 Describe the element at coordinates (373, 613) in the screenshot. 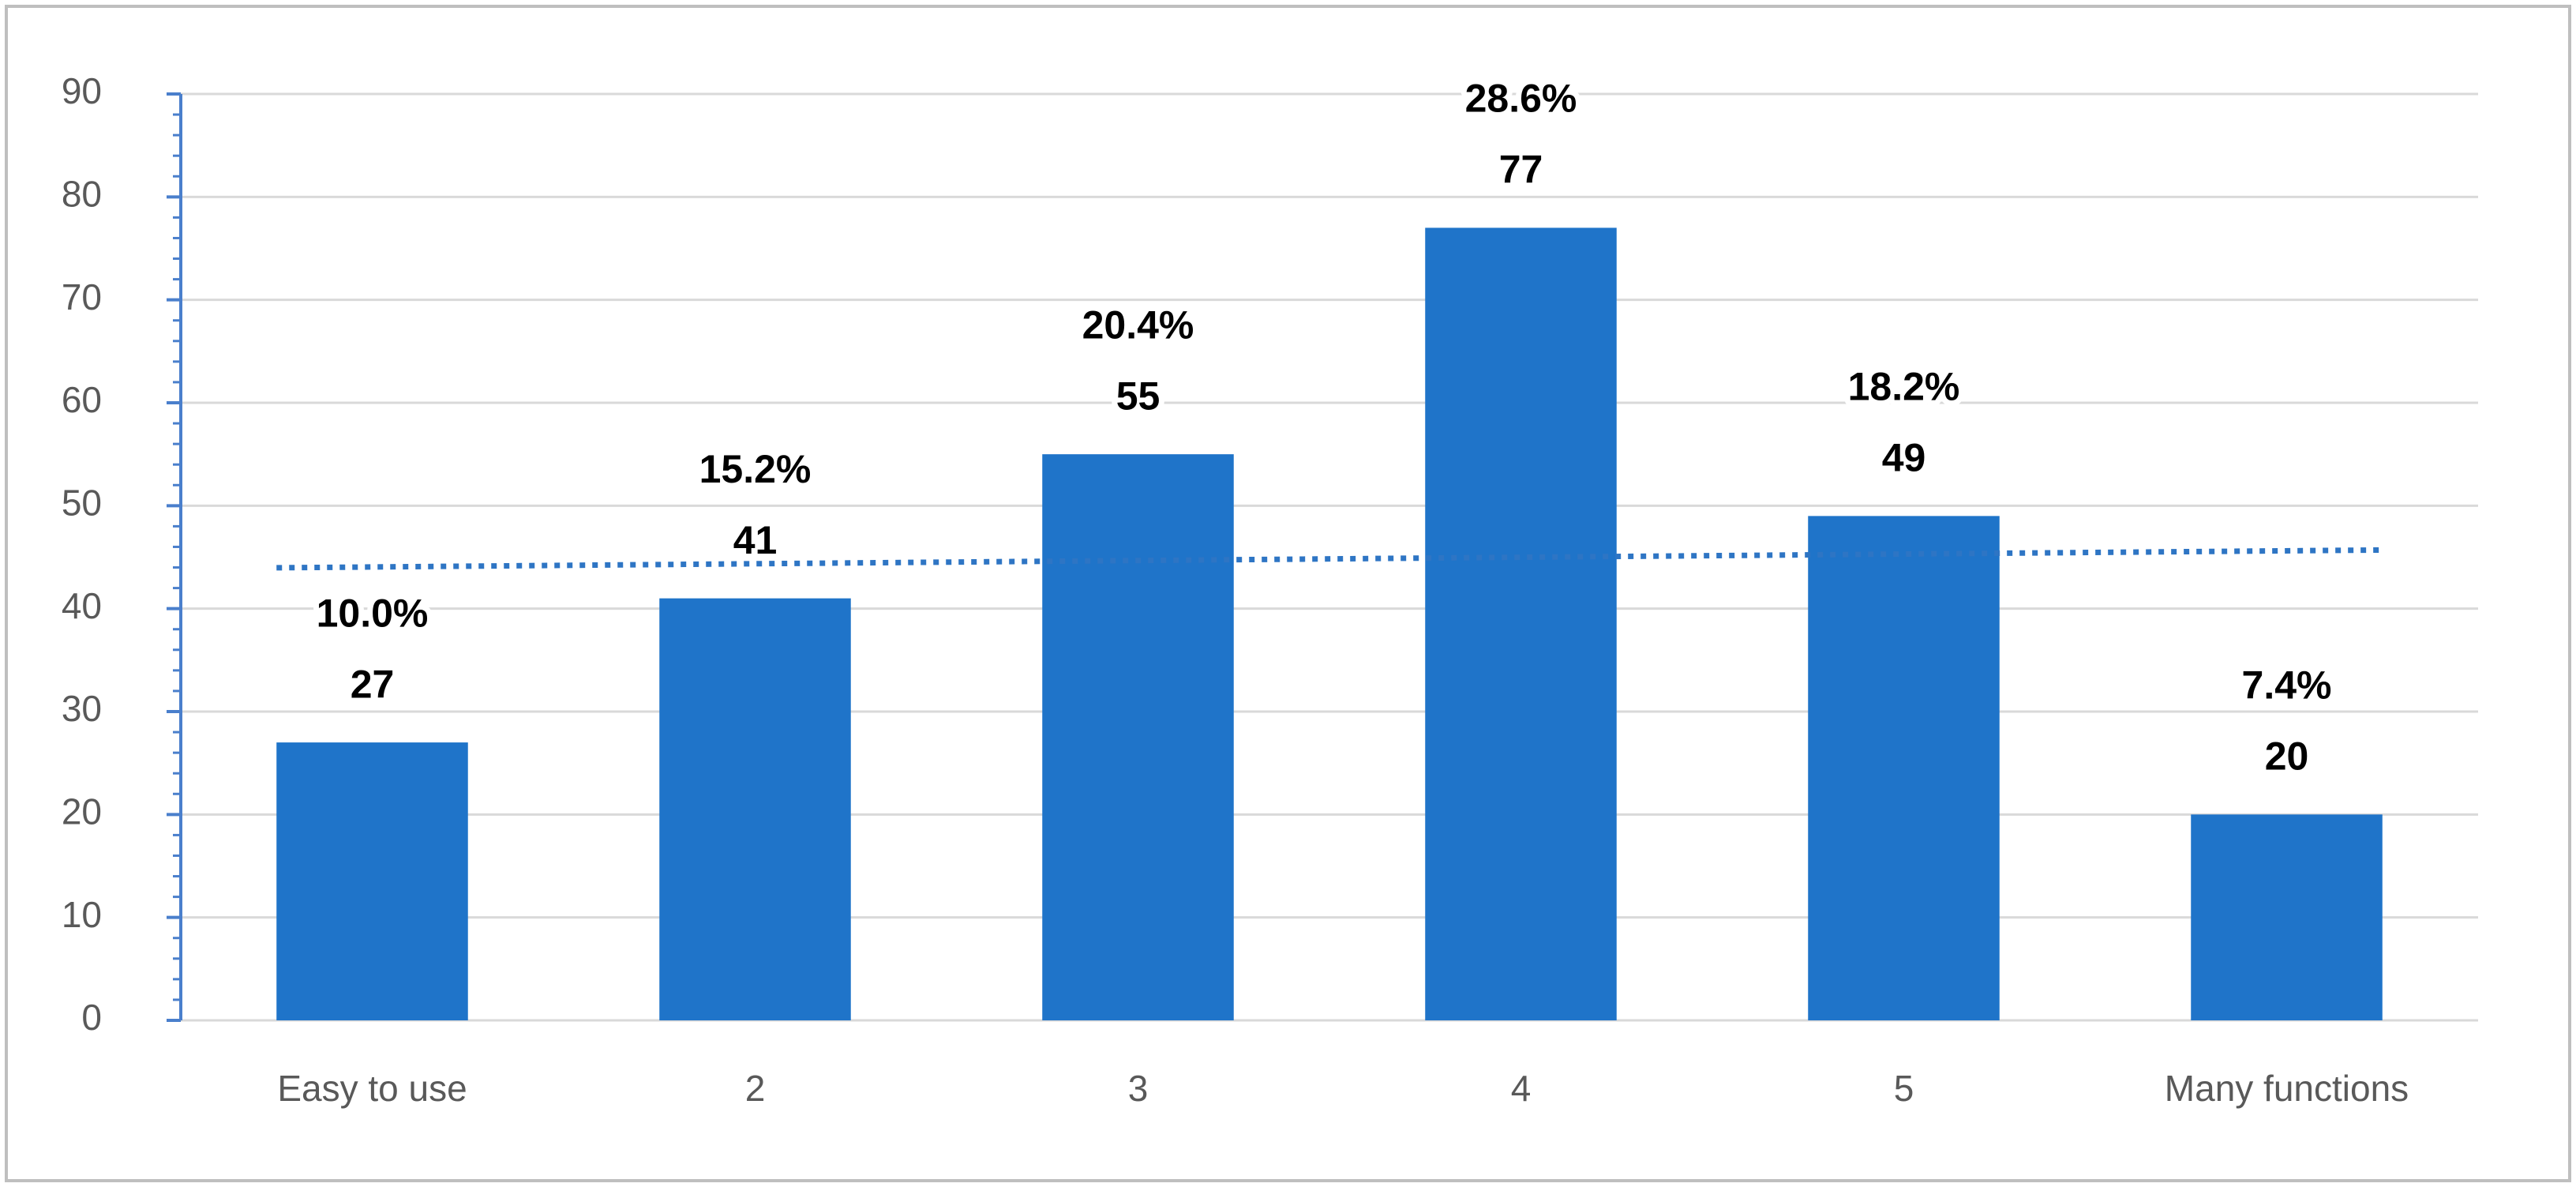

I see `share-label: 10.0%` at that location.